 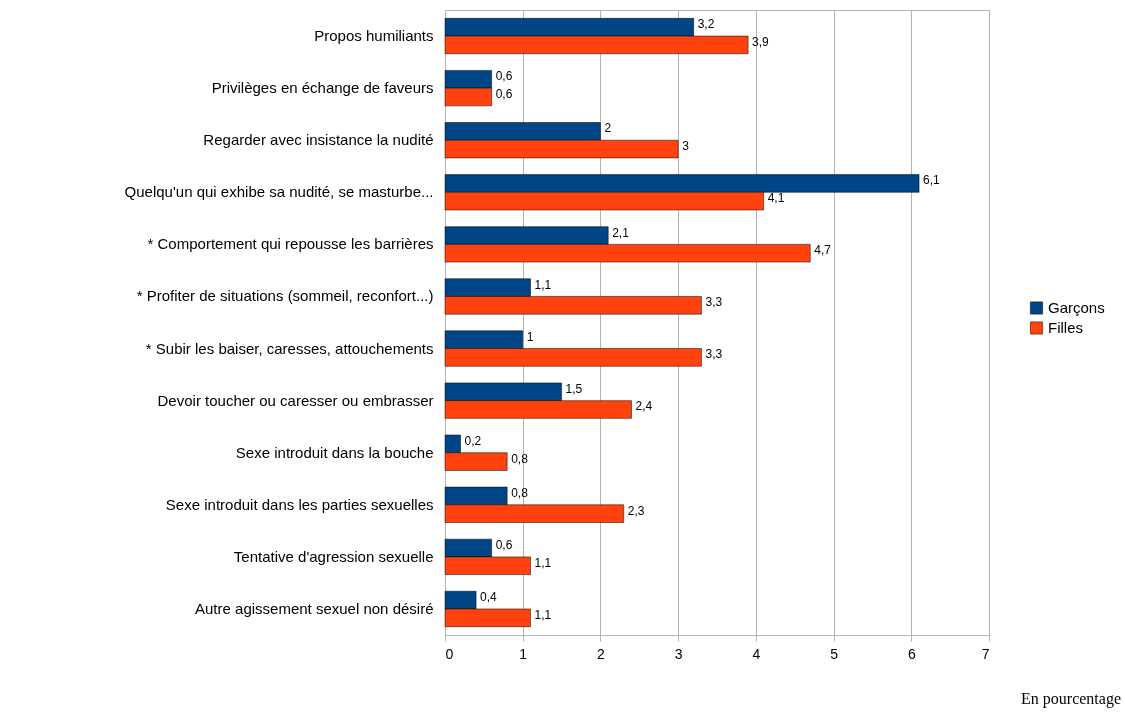 I want to click on y-tick-label: * Subir les baiser, caresses, attouchements, so click(x=289, y=348).